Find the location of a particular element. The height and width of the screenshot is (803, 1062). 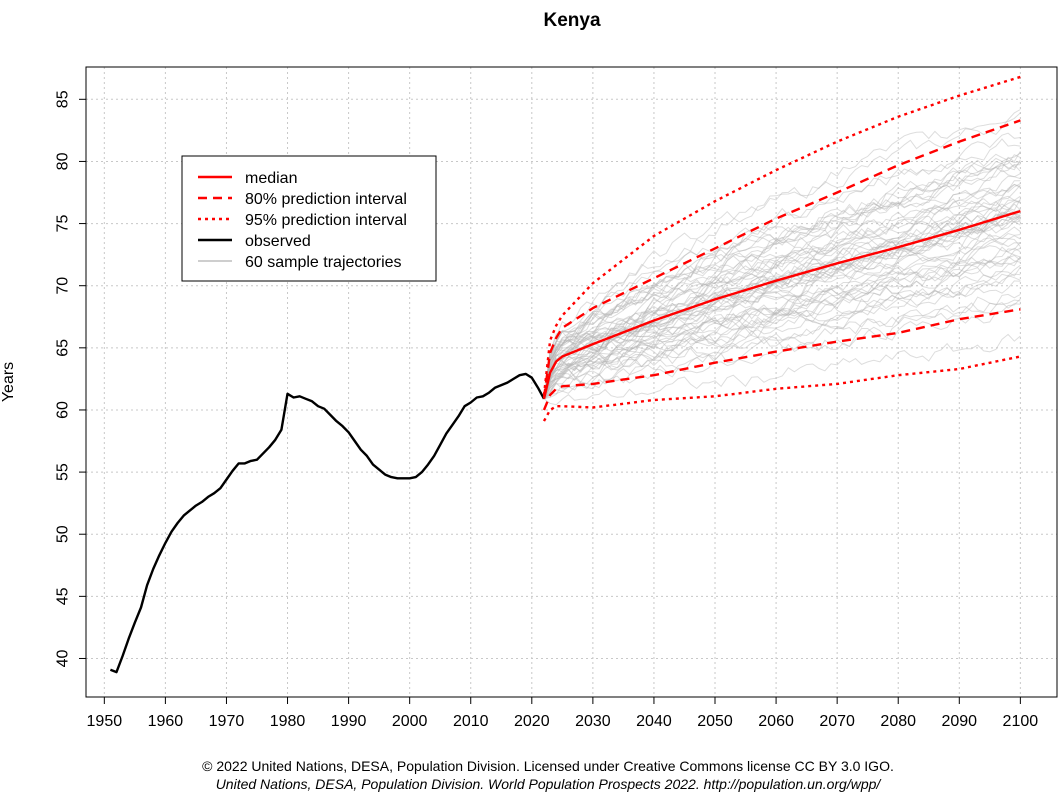

x-tick-label: 2060 is located at coordinates (776, 721).